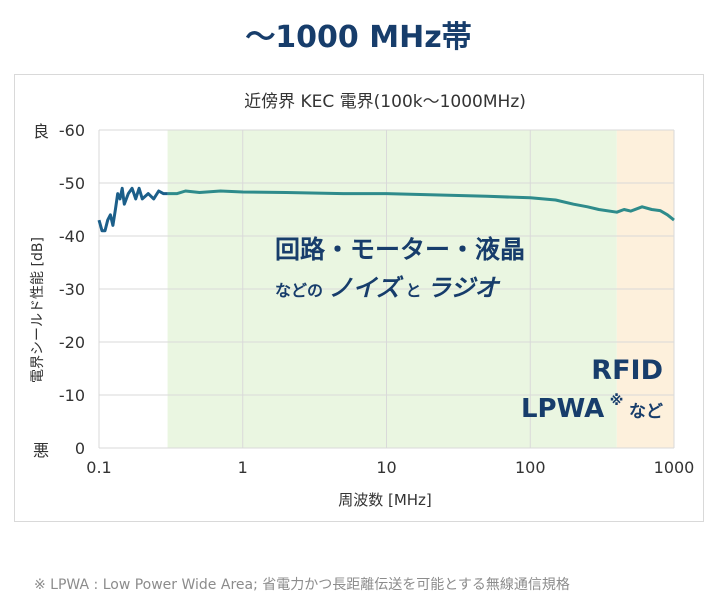 The width and height of the screenshot is (717, 605). What do you see at coordinates (72, 342) in the screenshot?
I see `y-tick-label-4: -20` at bounding box center [72, 342].